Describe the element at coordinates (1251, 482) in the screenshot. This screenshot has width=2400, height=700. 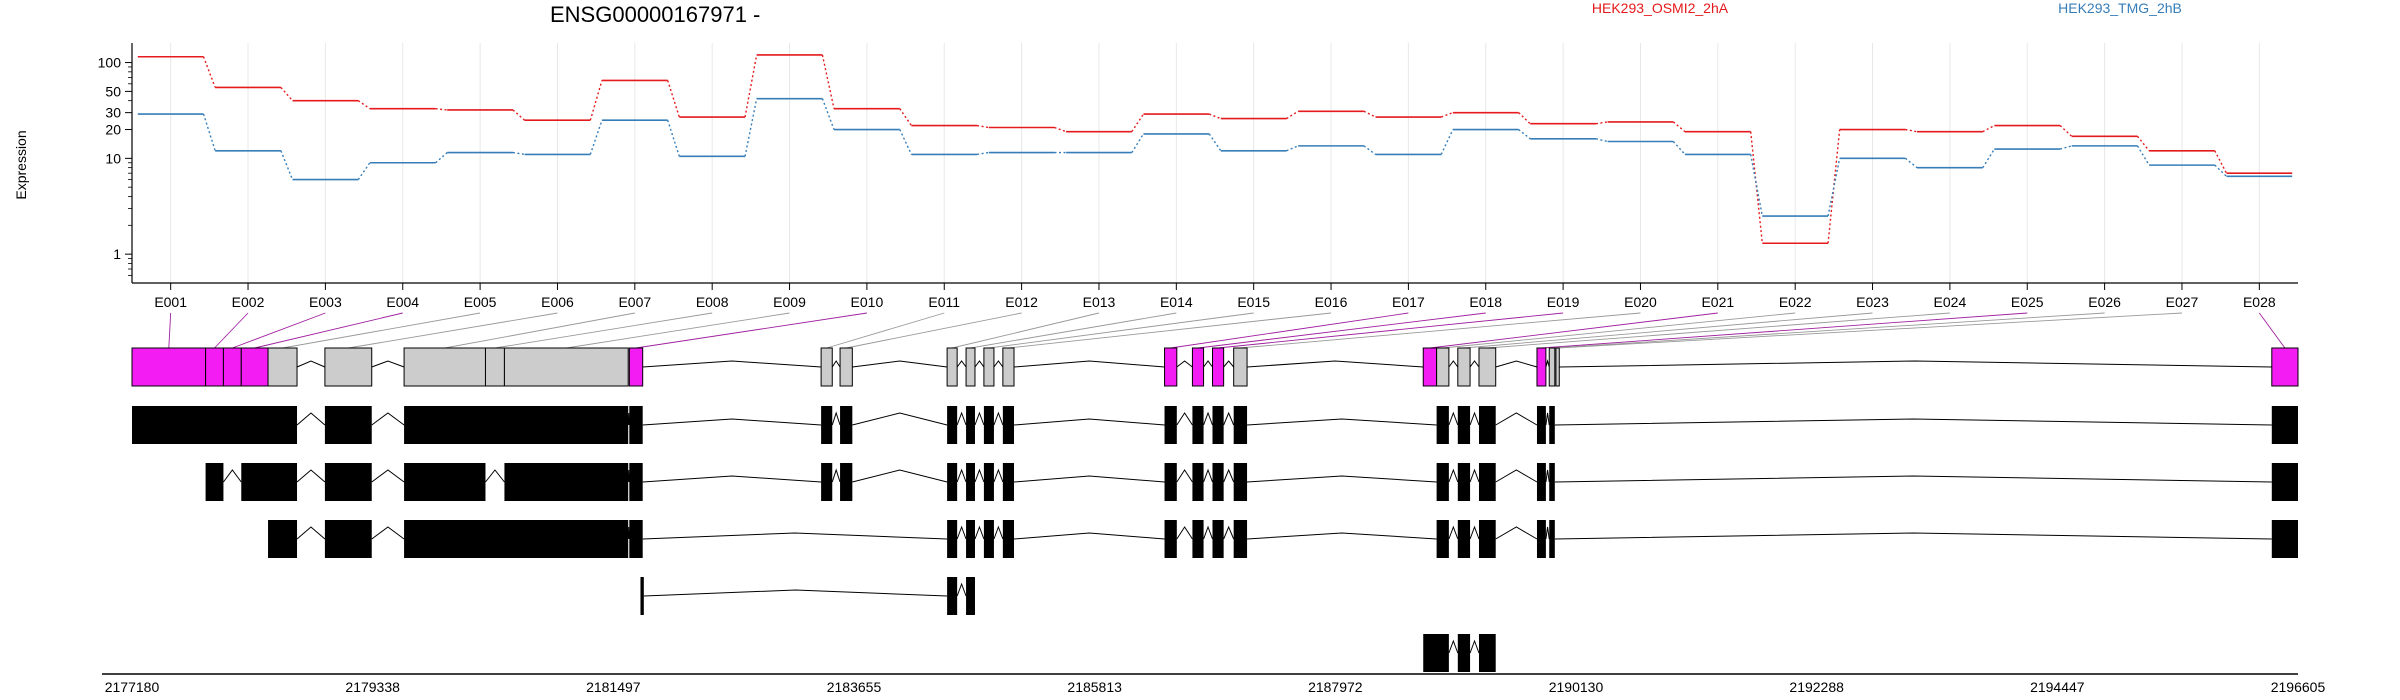
I see `transcript-row` at that location.